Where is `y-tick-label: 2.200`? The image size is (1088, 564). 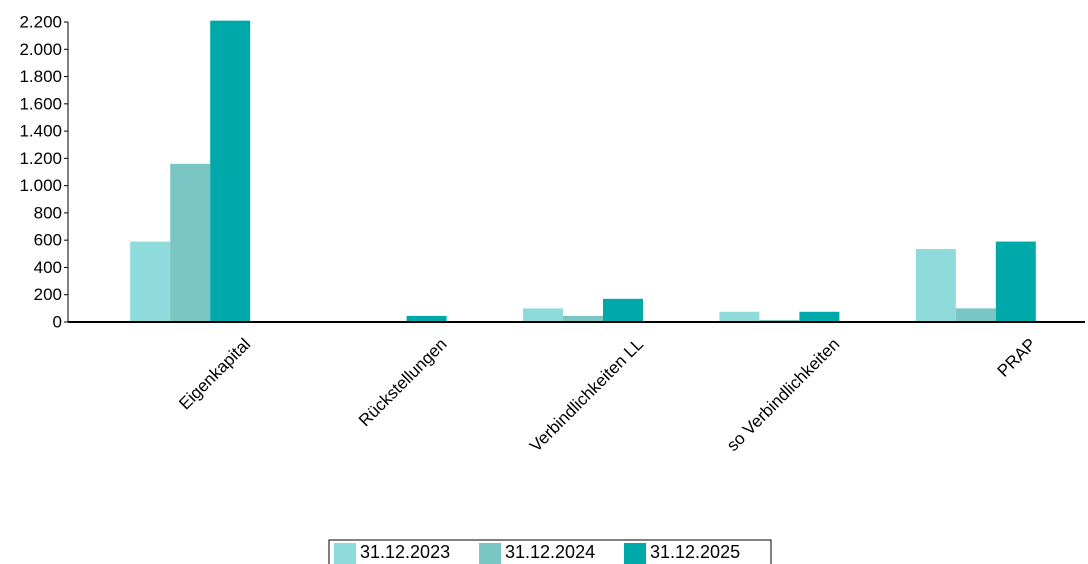
y-tick-label: 2.200 is located at coordinates (40, 21).